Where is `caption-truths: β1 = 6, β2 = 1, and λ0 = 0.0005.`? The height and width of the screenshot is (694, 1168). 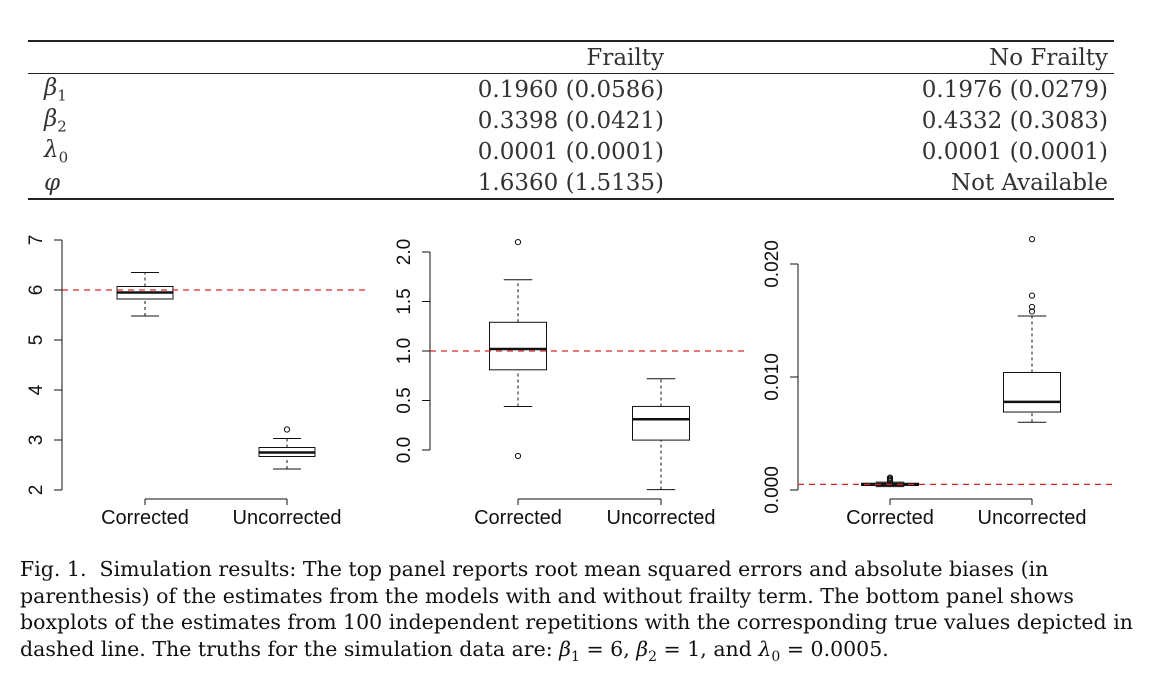 caption-truths: β1 = 6, β2 = 1, and λ0 = 0.0005. is located at coordinates (724, 650).